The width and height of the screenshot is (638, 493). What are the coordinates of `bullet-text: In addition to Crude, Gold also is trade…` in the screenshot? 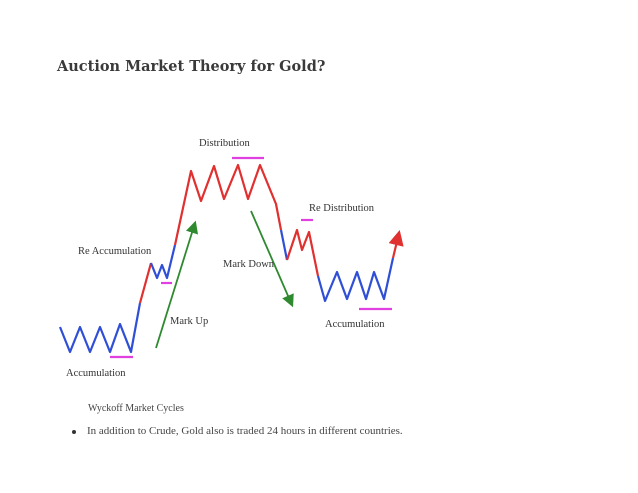 It's located at (245, 431).